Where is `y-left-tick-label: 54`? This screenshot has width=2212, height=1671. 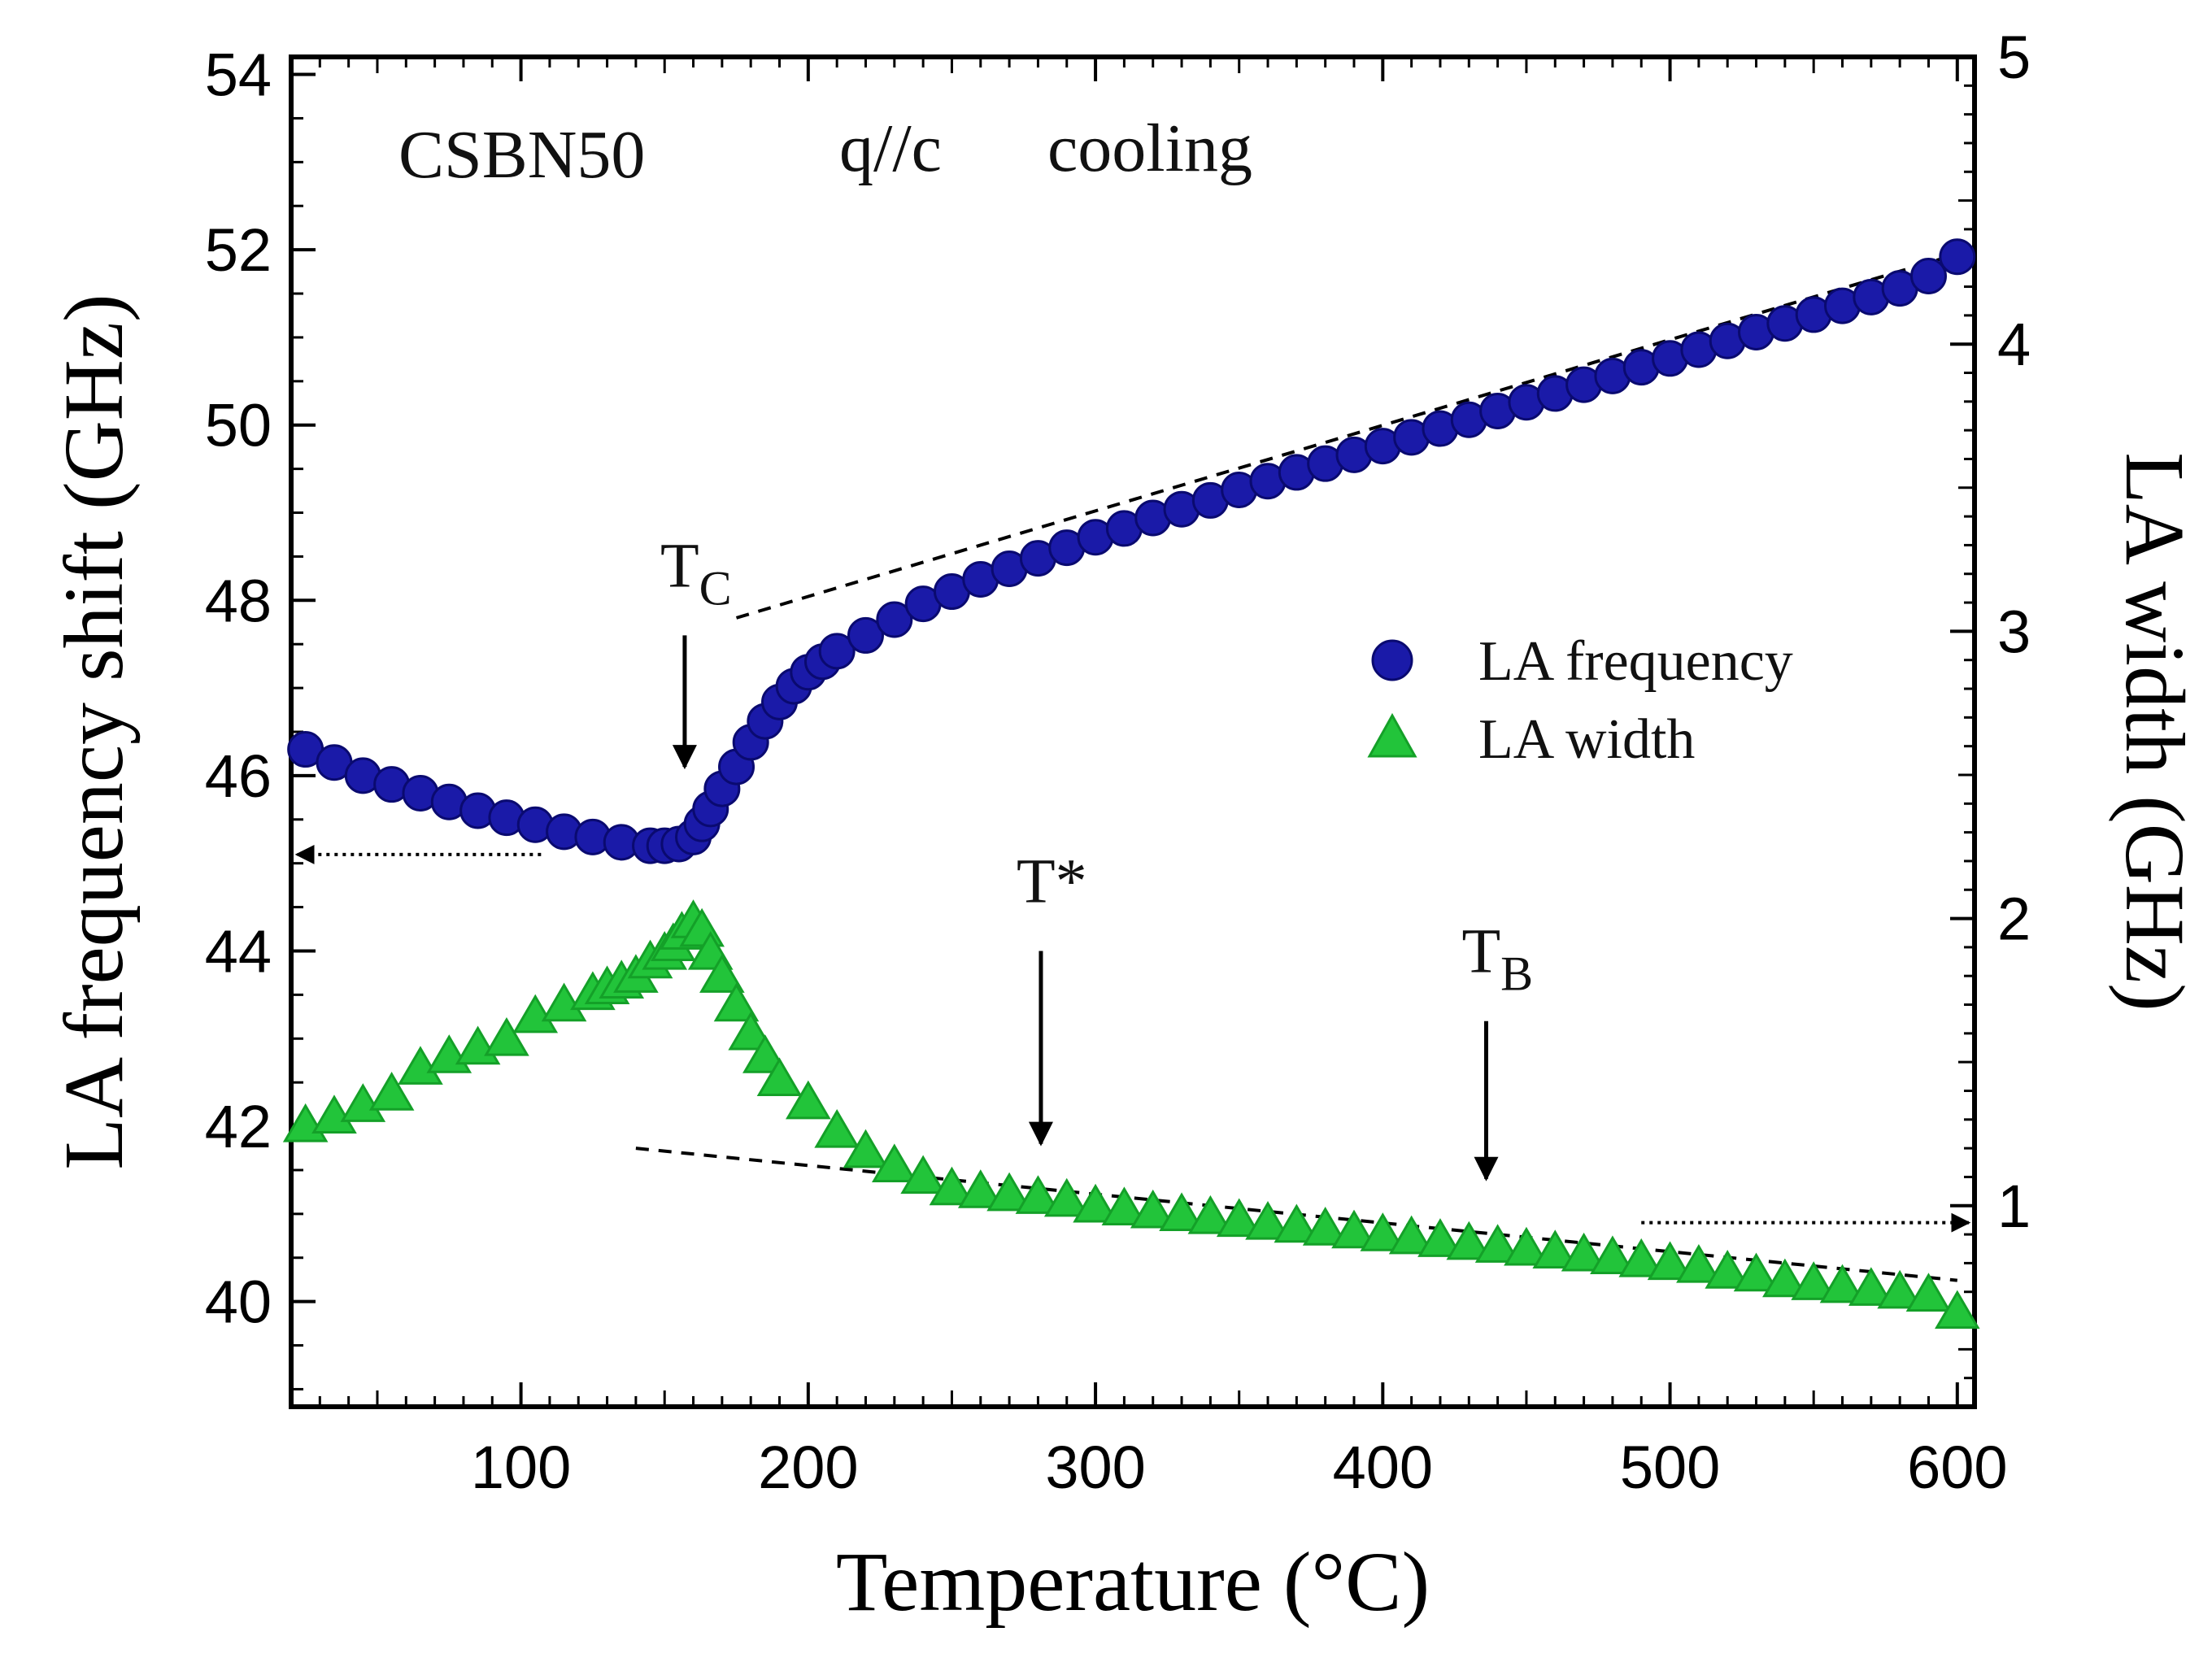 y-left-tick-label: 54 is located at coordinates (238, 75).